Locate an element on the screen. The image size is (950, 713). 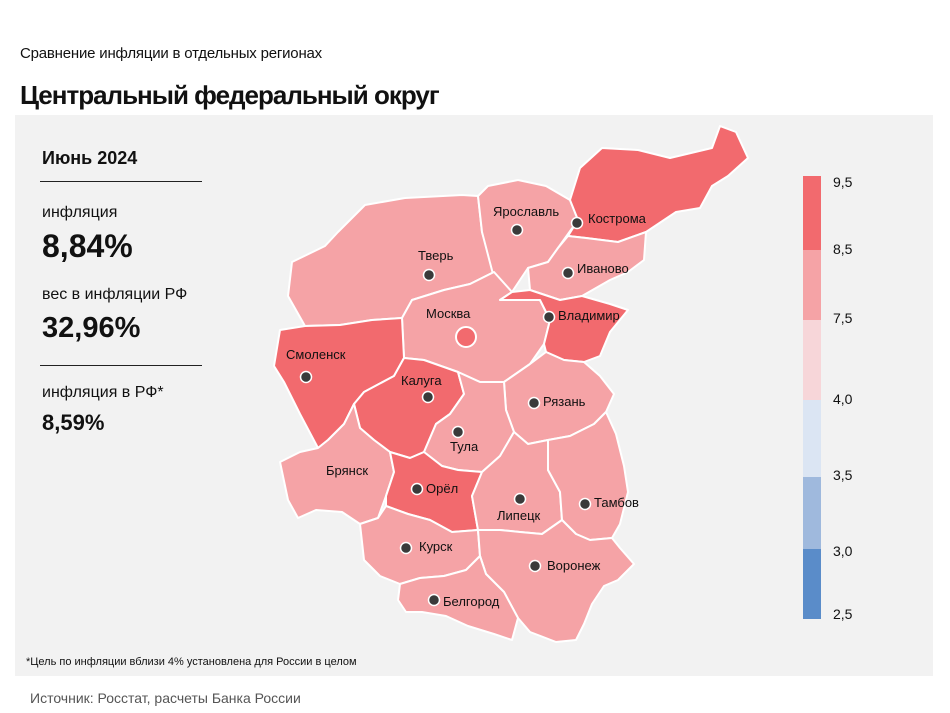
legend-tick: 2,5 is located at coordinates (843, 614).